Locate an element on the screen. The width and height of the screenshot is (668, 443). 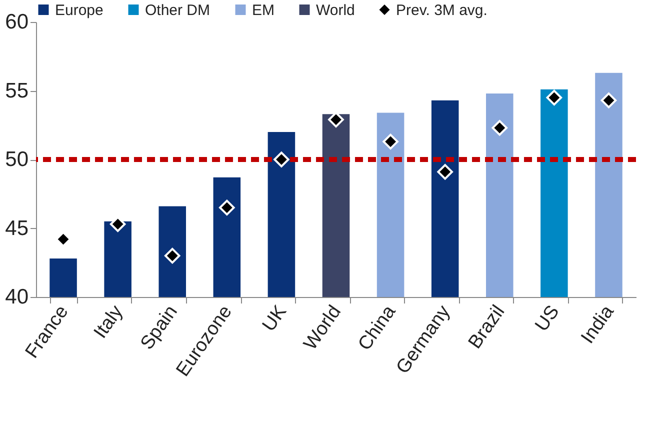
y-tick-label: 50 is located at coordinates (16, 159).